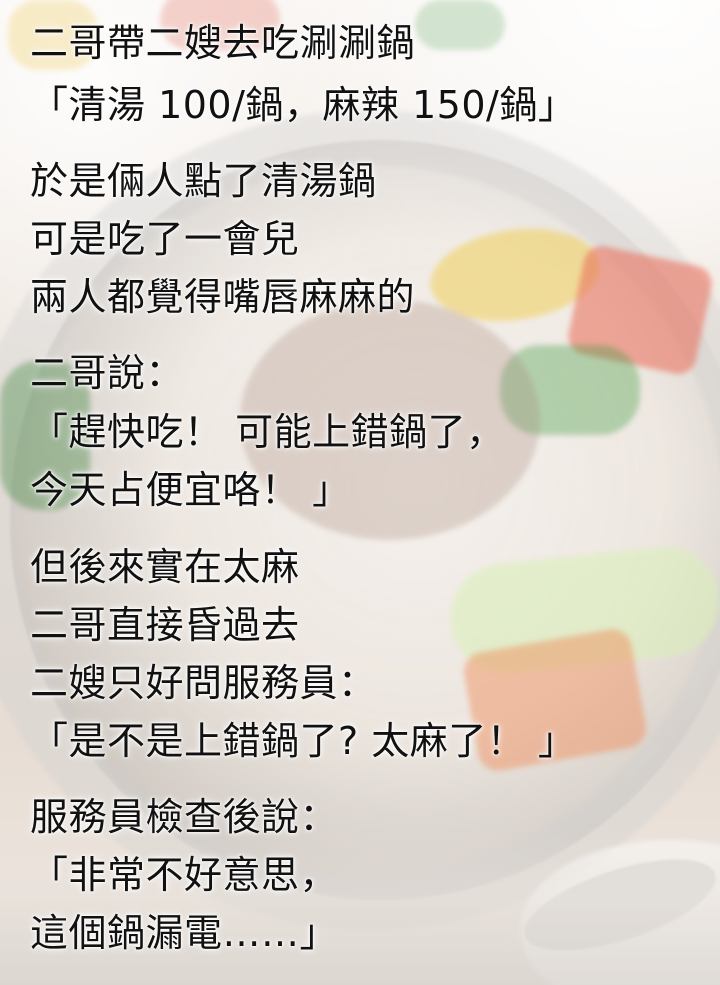  What do you see at coordinates (570, 390) in the screenshot?
I see `greens-right` at bounding box center [570, 390].